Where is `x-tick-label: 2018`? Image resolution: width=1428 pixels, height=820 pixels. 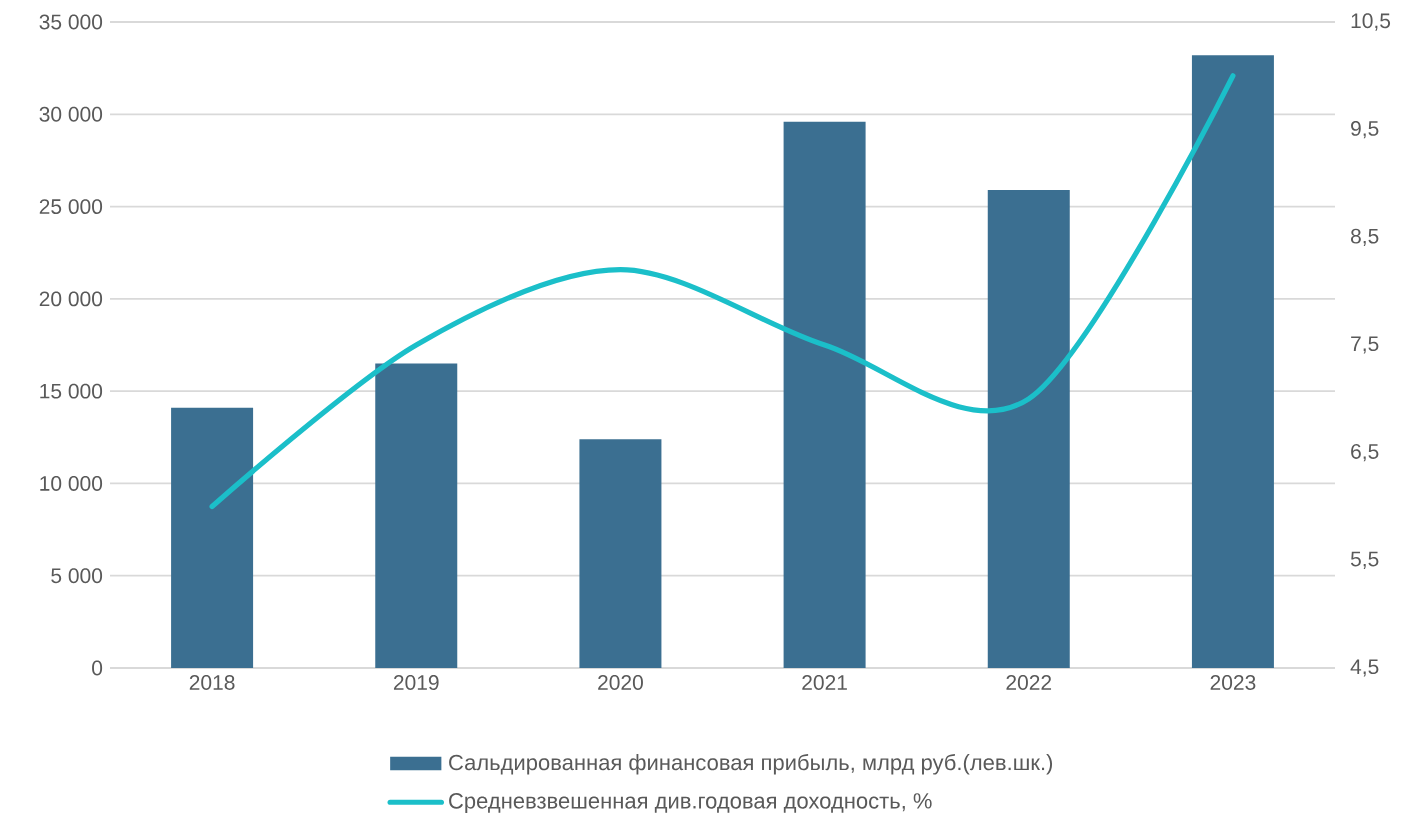
x-tick-label: 2018 is located at coordinates (212, 682).